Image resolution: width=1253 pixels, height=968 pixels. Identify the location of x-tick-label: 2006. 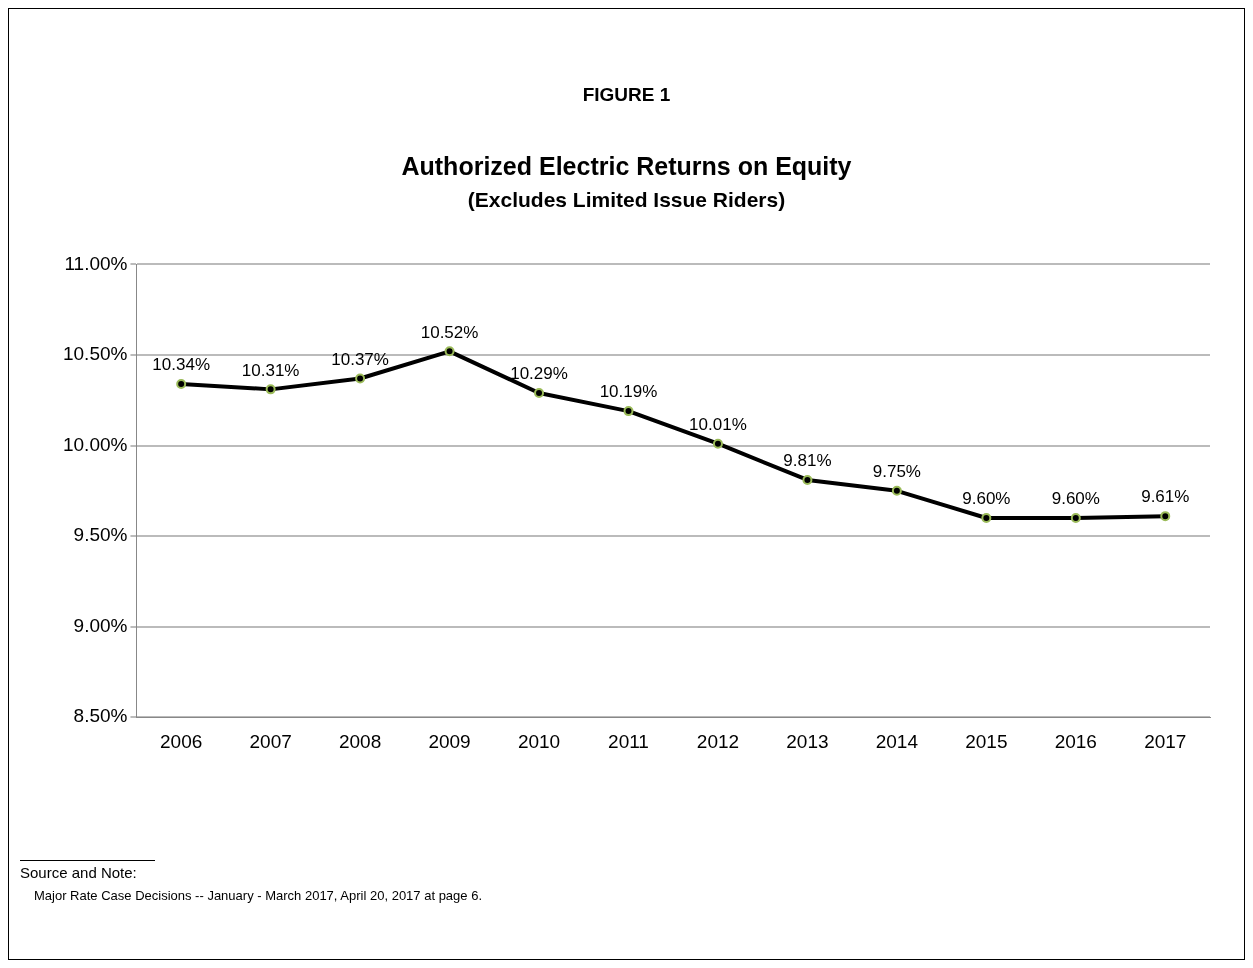
(181, 741).